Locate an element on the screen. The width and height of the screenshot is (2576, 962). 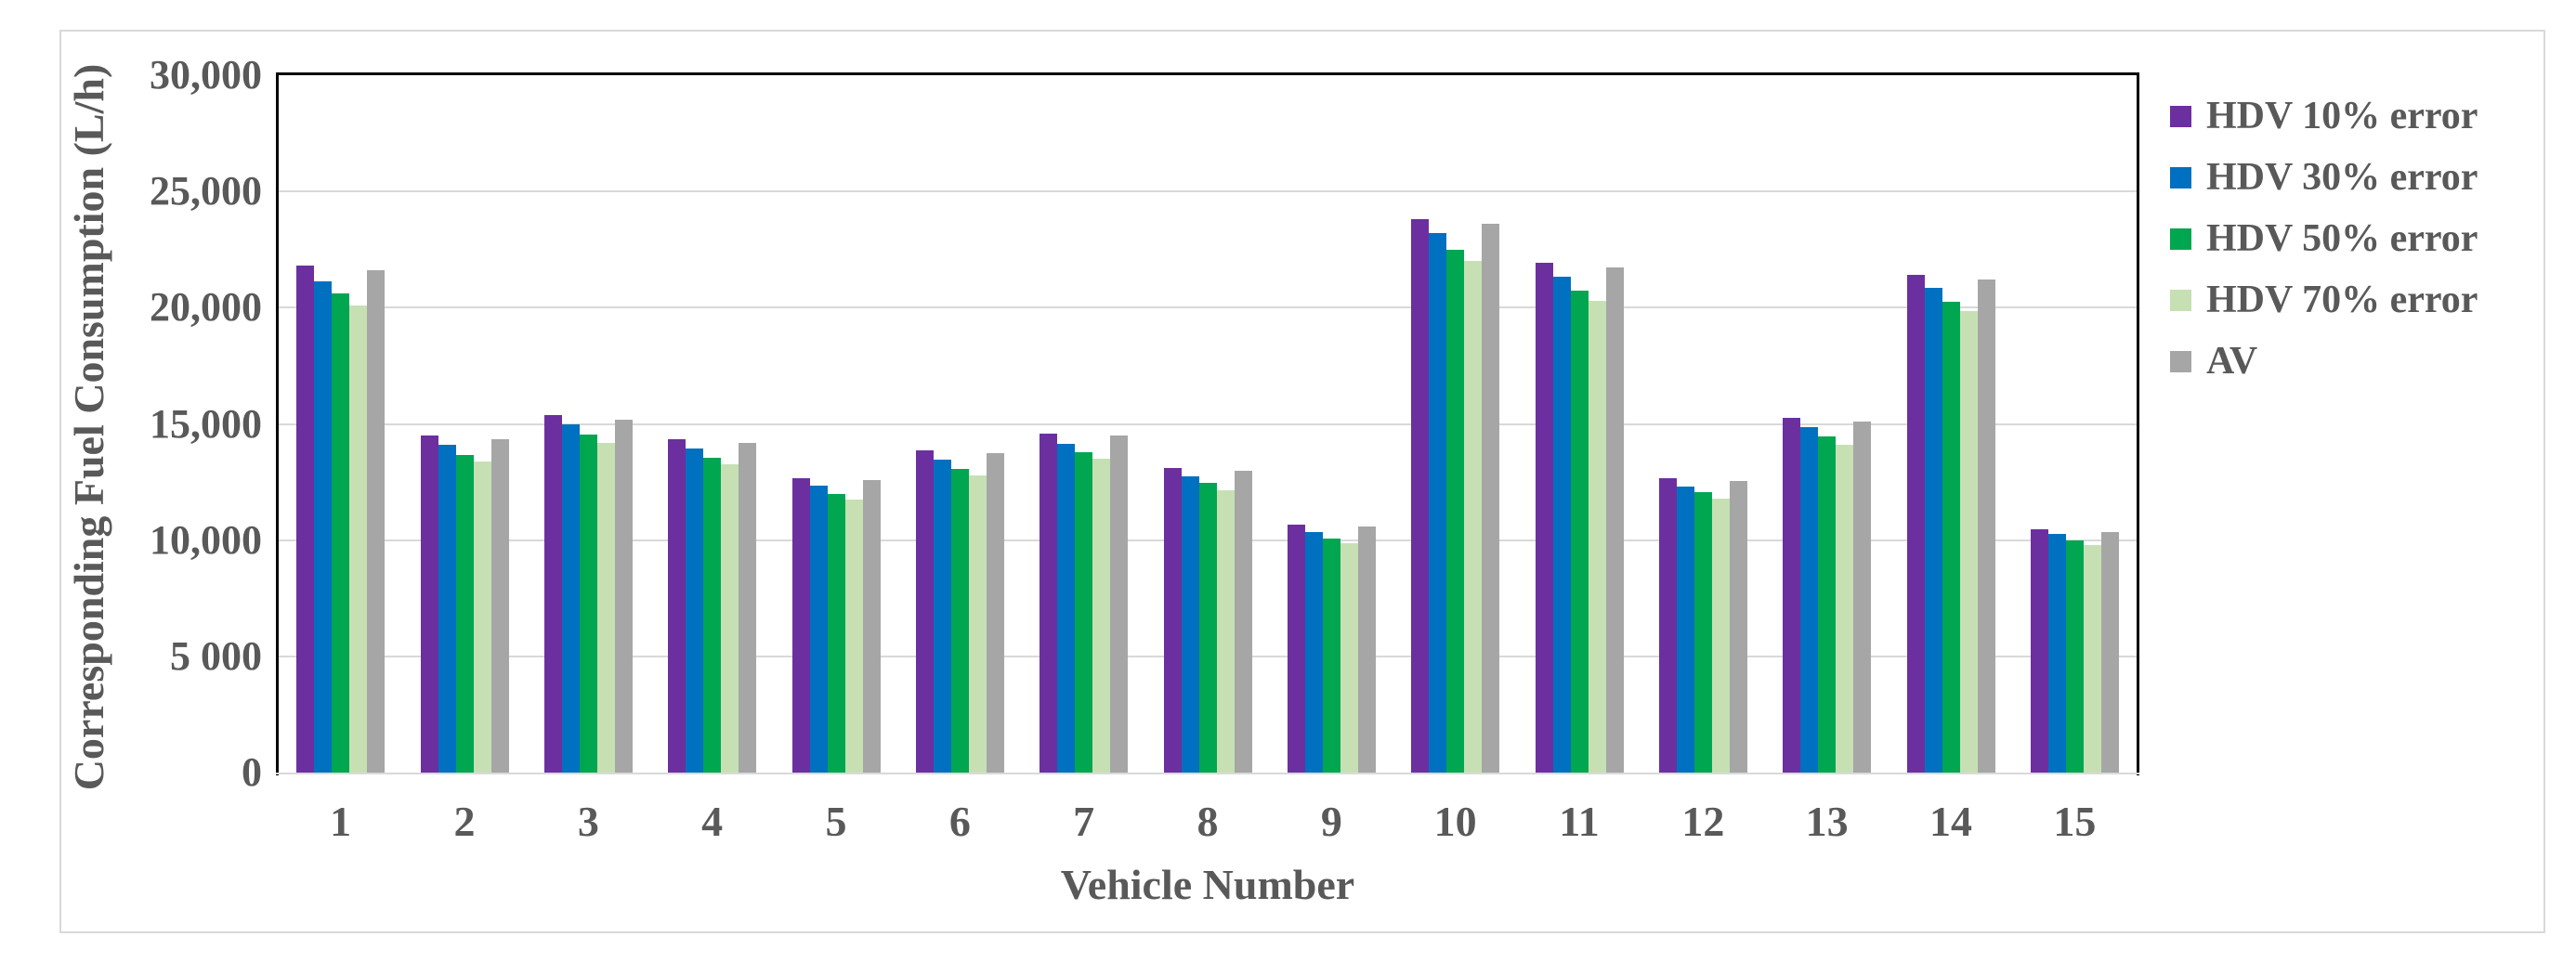
legend-item-3: HDV 50% error is located at coordinates (2369, 238).